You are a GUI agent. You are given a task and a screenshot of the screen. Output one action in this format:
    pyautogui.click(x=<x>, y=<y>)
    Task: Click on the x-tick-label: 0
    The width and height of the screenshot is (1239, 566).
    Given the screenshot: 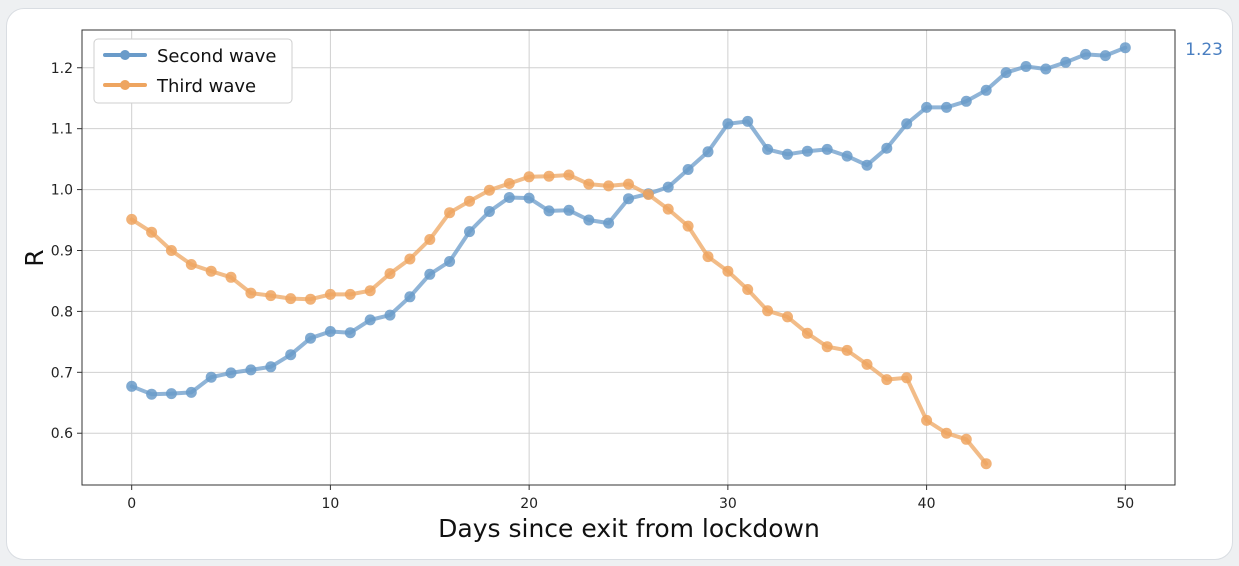 What is the action you would take?
    pyautogui.click(x=131, y=504)
    